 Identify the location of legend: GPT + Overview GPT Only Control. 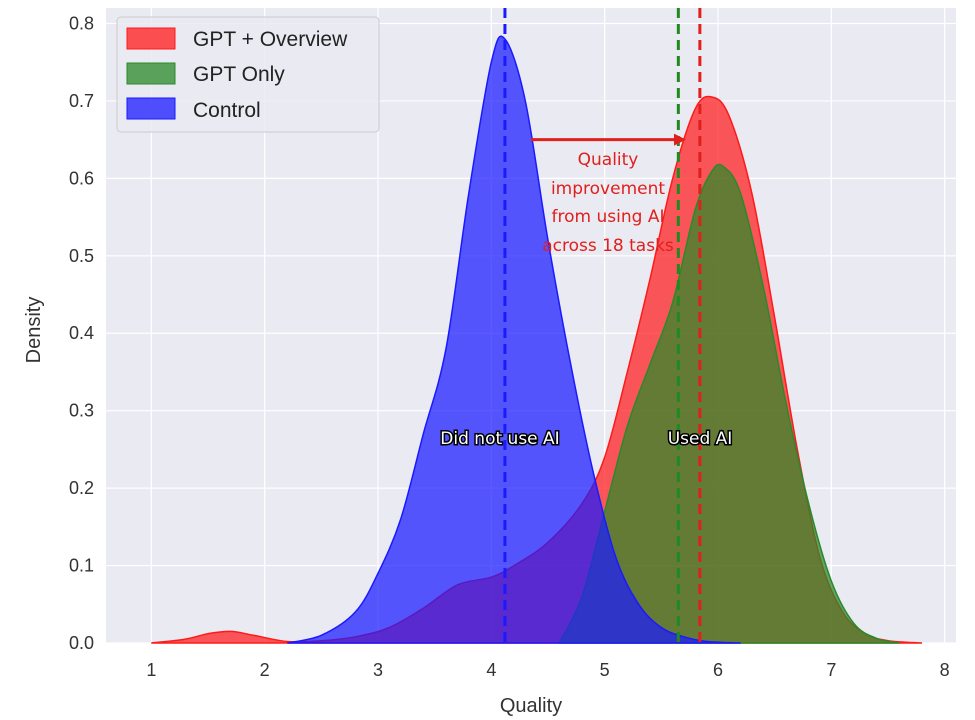
(248, 74).